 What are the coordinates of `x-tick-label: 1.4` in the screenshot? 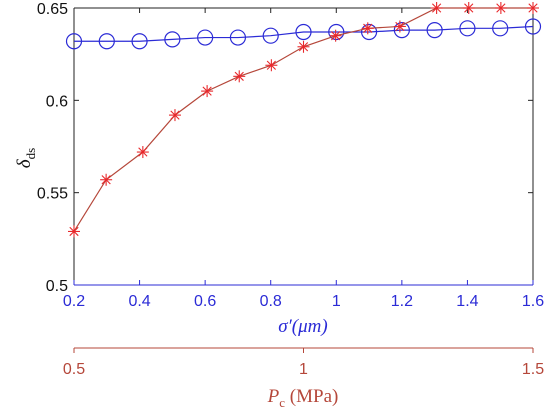 It's located at (467, 301).